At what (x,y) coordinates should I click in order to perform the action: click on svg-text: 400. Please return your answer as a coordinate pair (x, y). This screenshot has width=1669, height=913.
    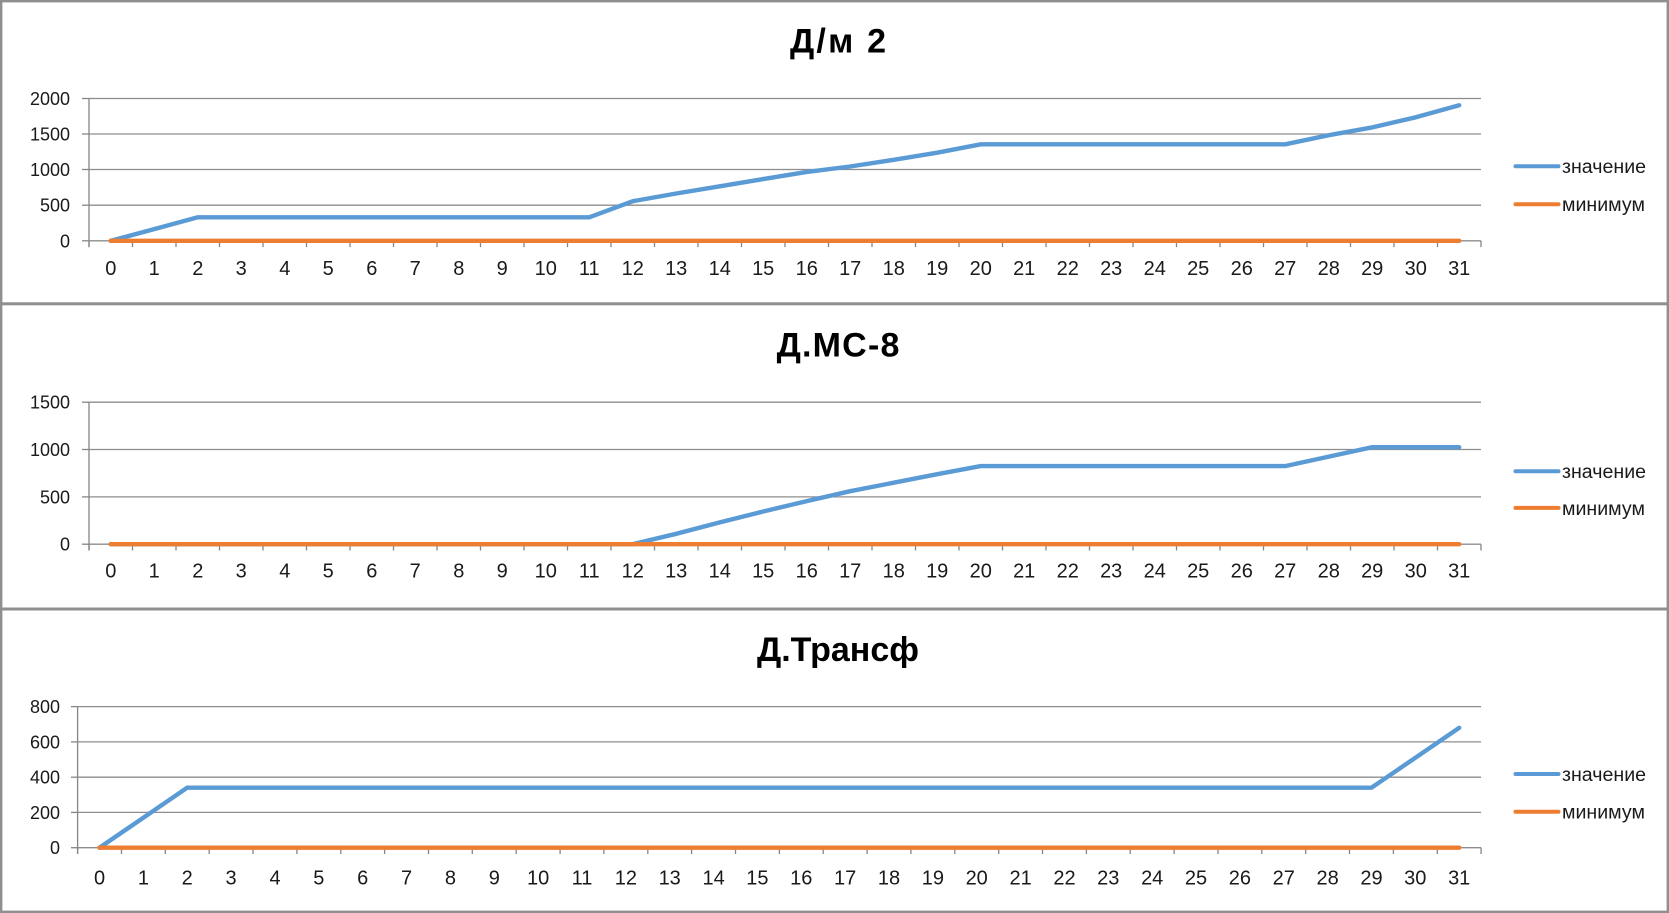
    Looking at the image, I should click on (45, 778).